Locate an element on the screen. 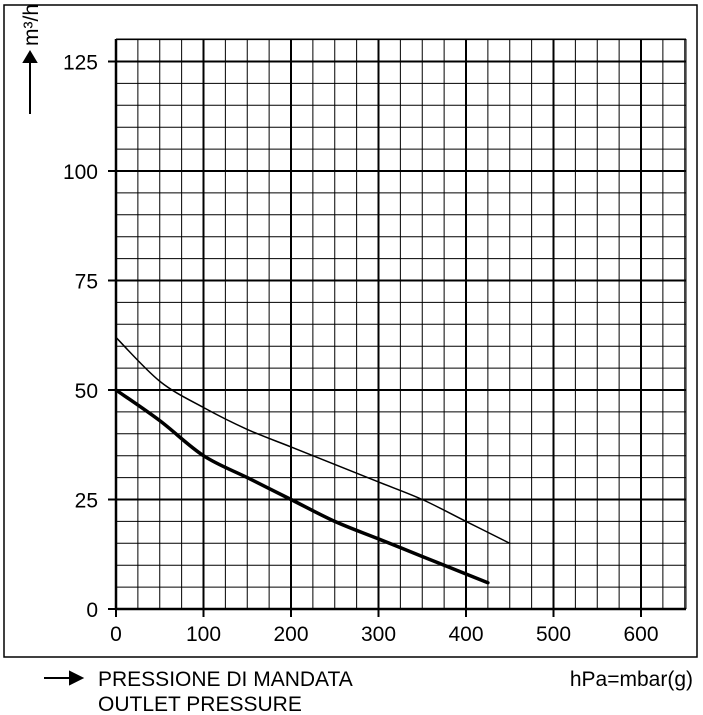 This screenshot has height=715, width=703. x-tick-labels: 0 100 200 300 400 500 600 is located at coordinates (384, 627).